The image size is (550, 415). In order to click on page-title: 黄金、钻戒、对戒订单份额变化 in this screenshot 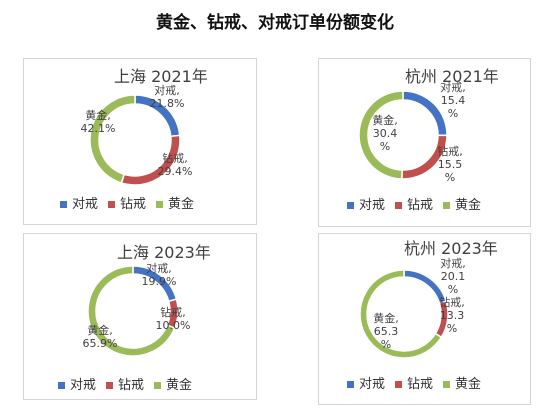, I will do `click(275, 23)`.